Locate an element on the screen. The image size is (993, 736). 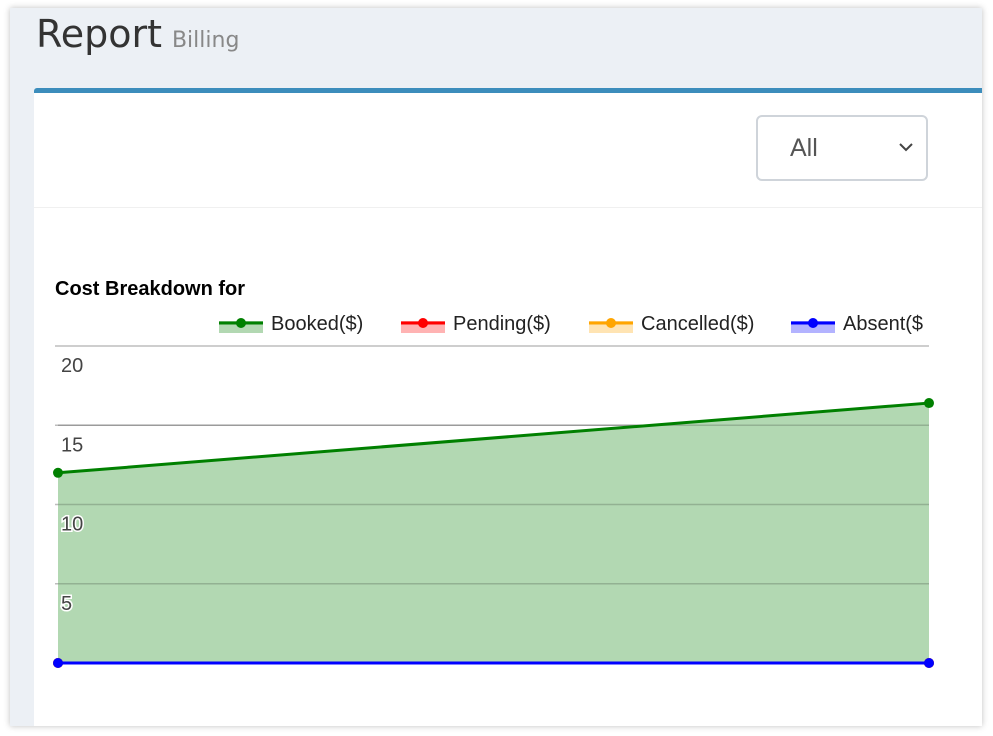
page-title: Report is located at coordinates (99, 34).